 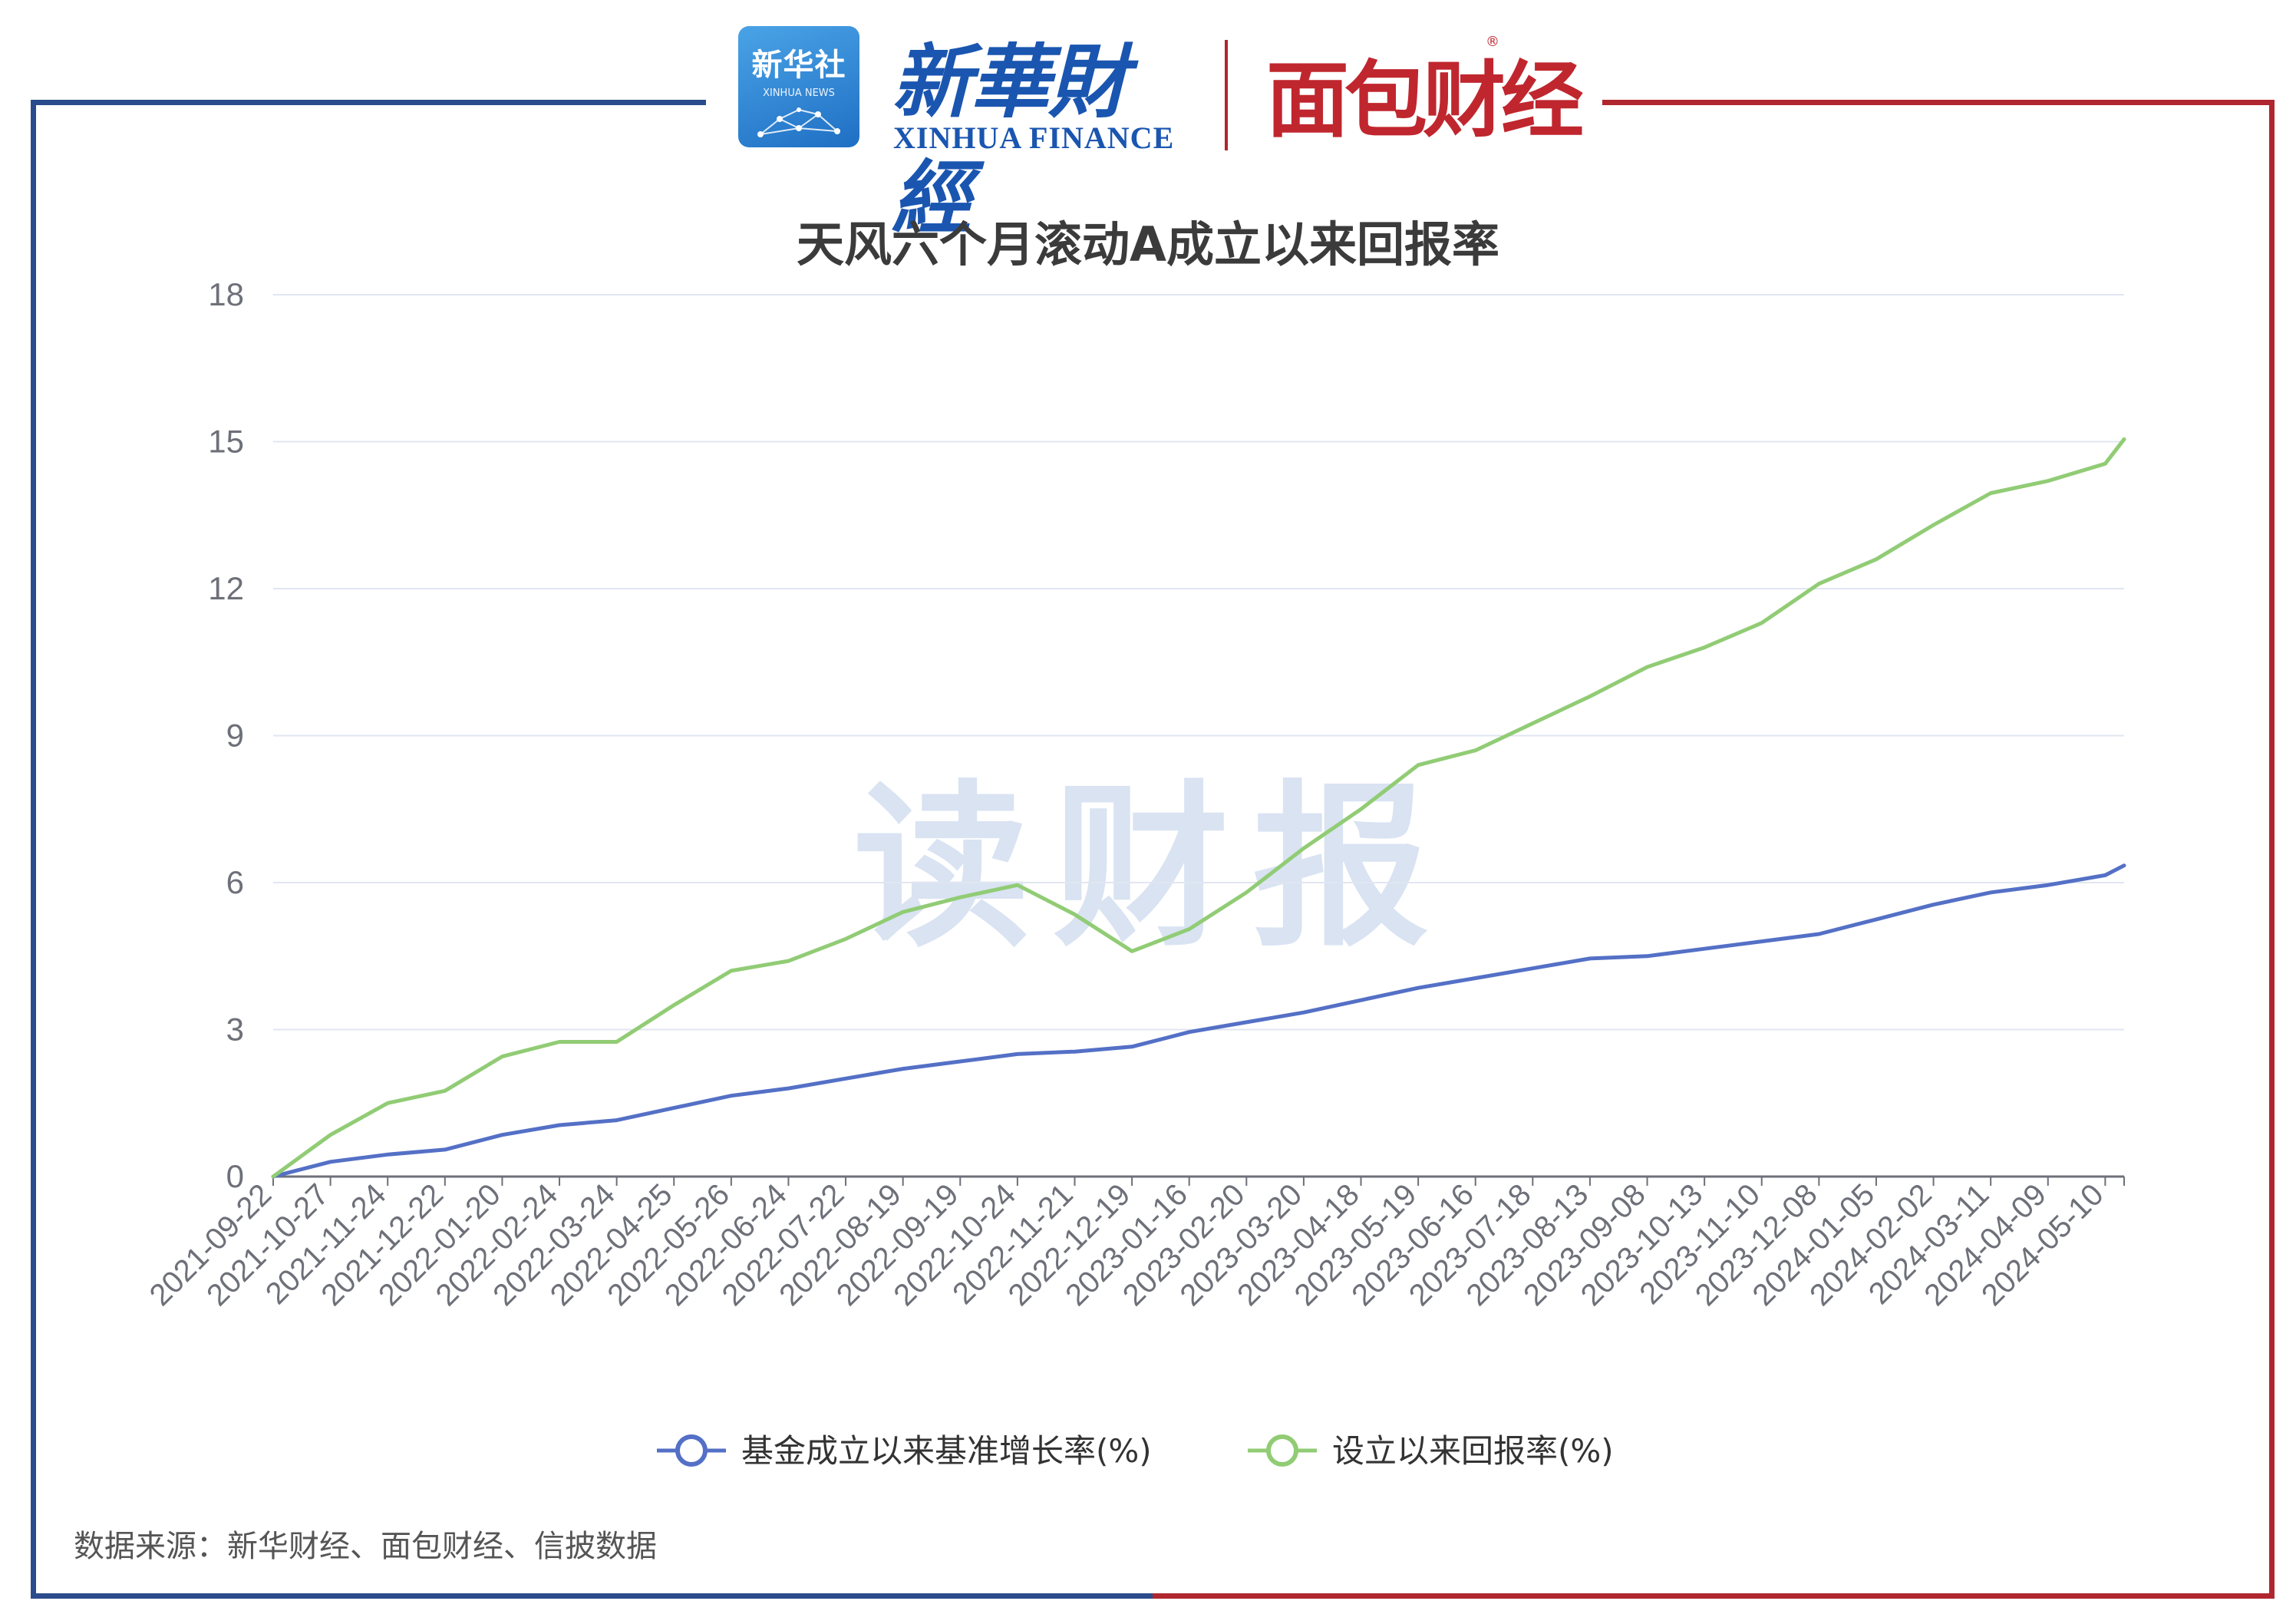 What do you see at coordinates (1153, 1596) in the screenshot?
I see `frame-bottom-bar` at bounding box center [1153, 1596].